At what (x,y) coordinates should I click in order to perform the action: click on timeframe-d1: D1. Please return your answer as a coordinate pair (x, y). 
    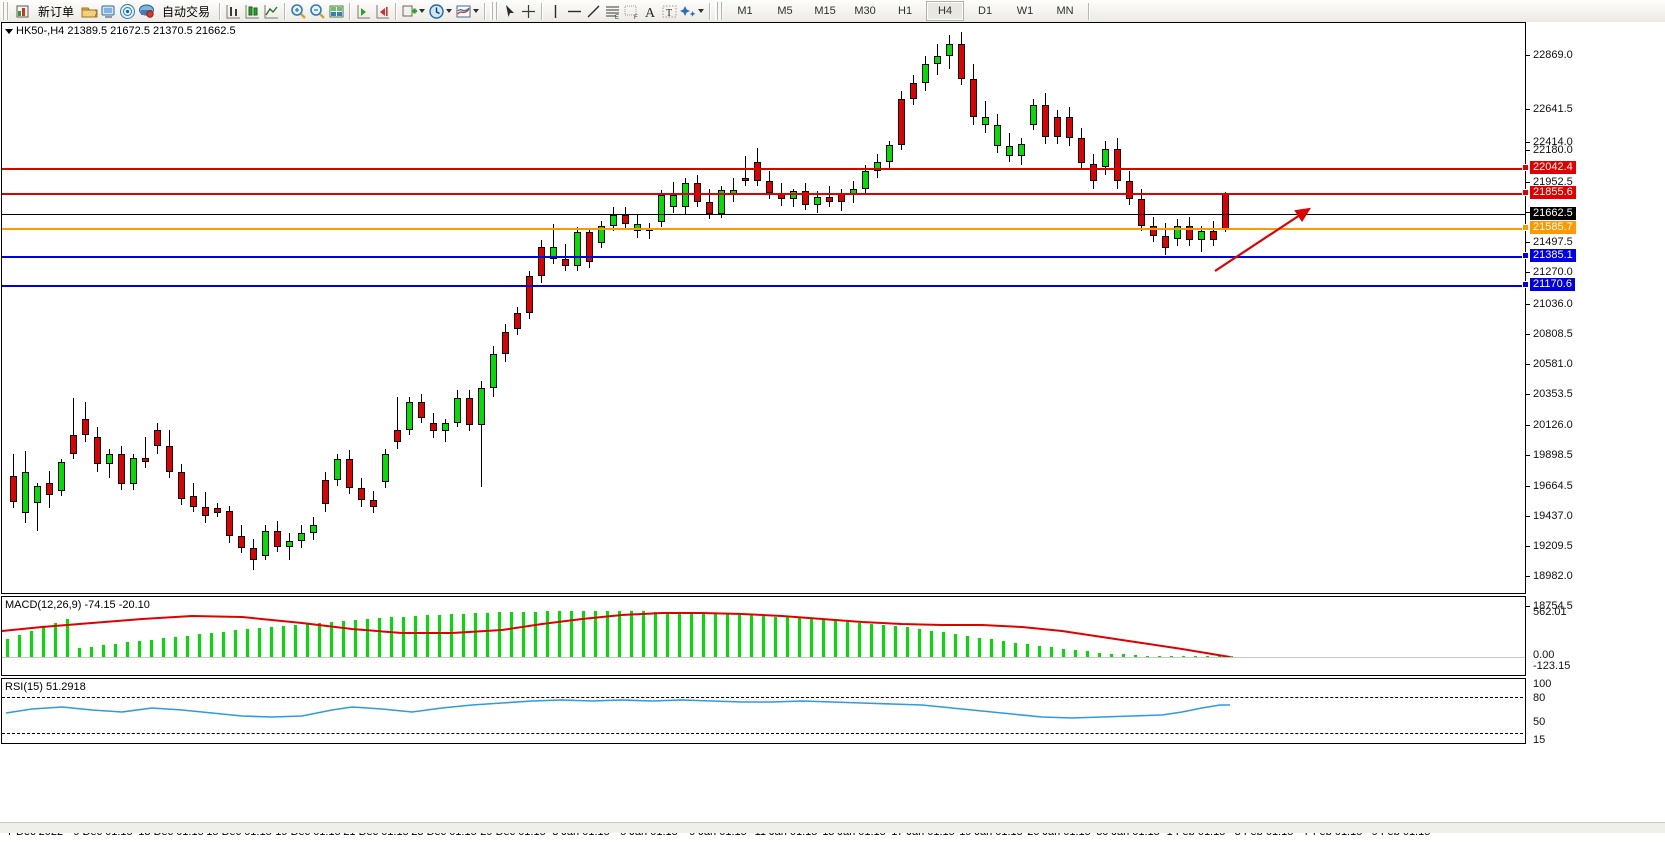
    Looking at the image, I should click on (985, 11).